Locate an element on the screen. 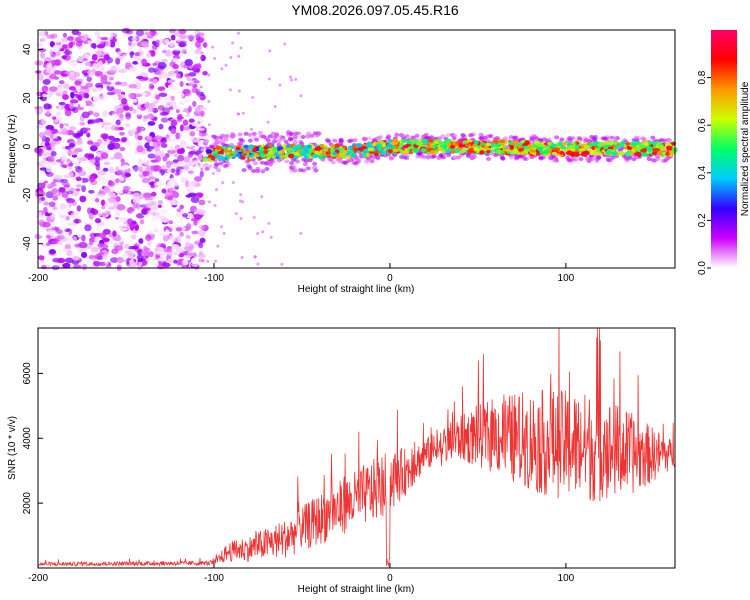 This screenshot has width=750, height=600. snr-y-tick-label: 6000 is located at coordinates (27, 373).